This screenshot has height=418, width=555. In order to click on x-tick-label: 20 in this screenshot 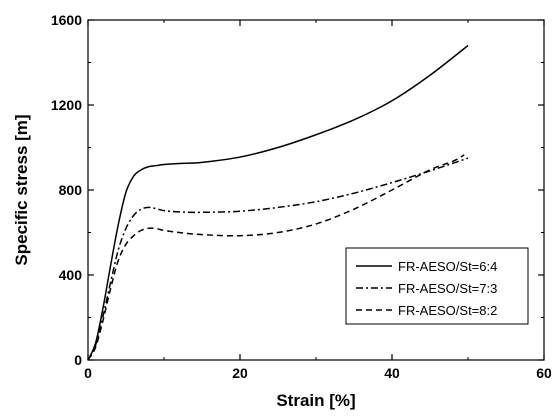, I will do `click(240, 373)`.